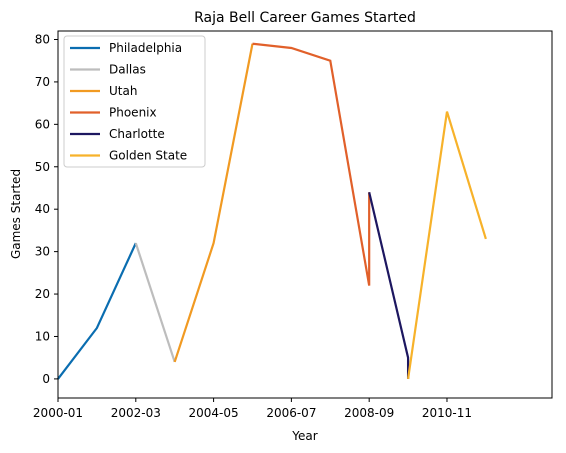 This screenshot has height=453, width=566. Describe the element at coordinates (291, 413) in the screenshot. I see `x-tick-label: 2006-07` at that location.